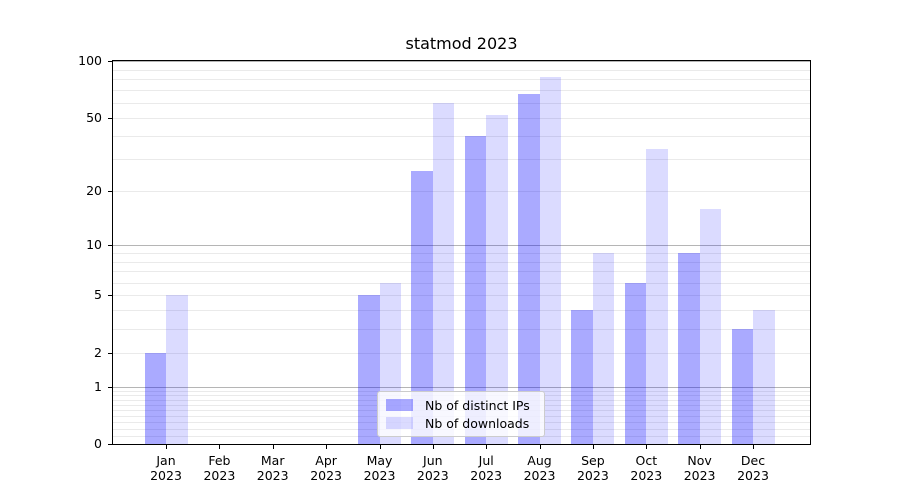 This screenshot has height=500, width=900. I want to click on bar-downloads-aug, so click(550, 260).